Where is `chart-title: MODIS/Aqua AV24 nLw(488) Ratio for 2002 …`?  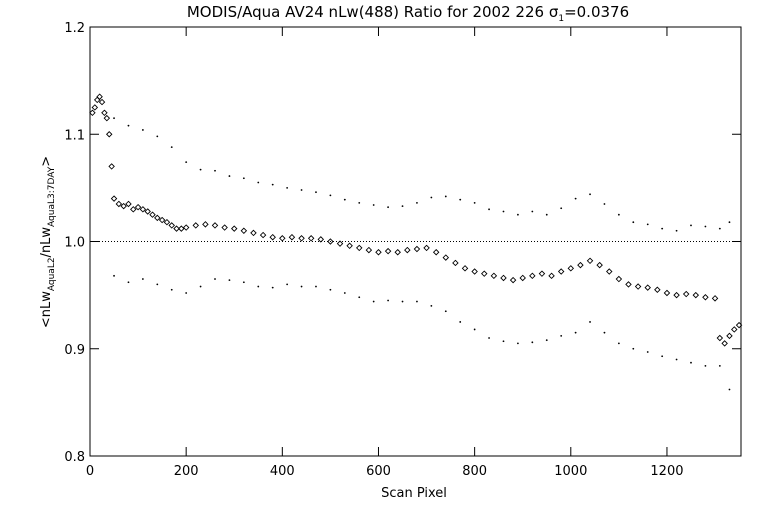 chart-title: MODIS/Aqua AV24 nLw(488) Ratio for 2002 … is located at coordinates (408, 13).